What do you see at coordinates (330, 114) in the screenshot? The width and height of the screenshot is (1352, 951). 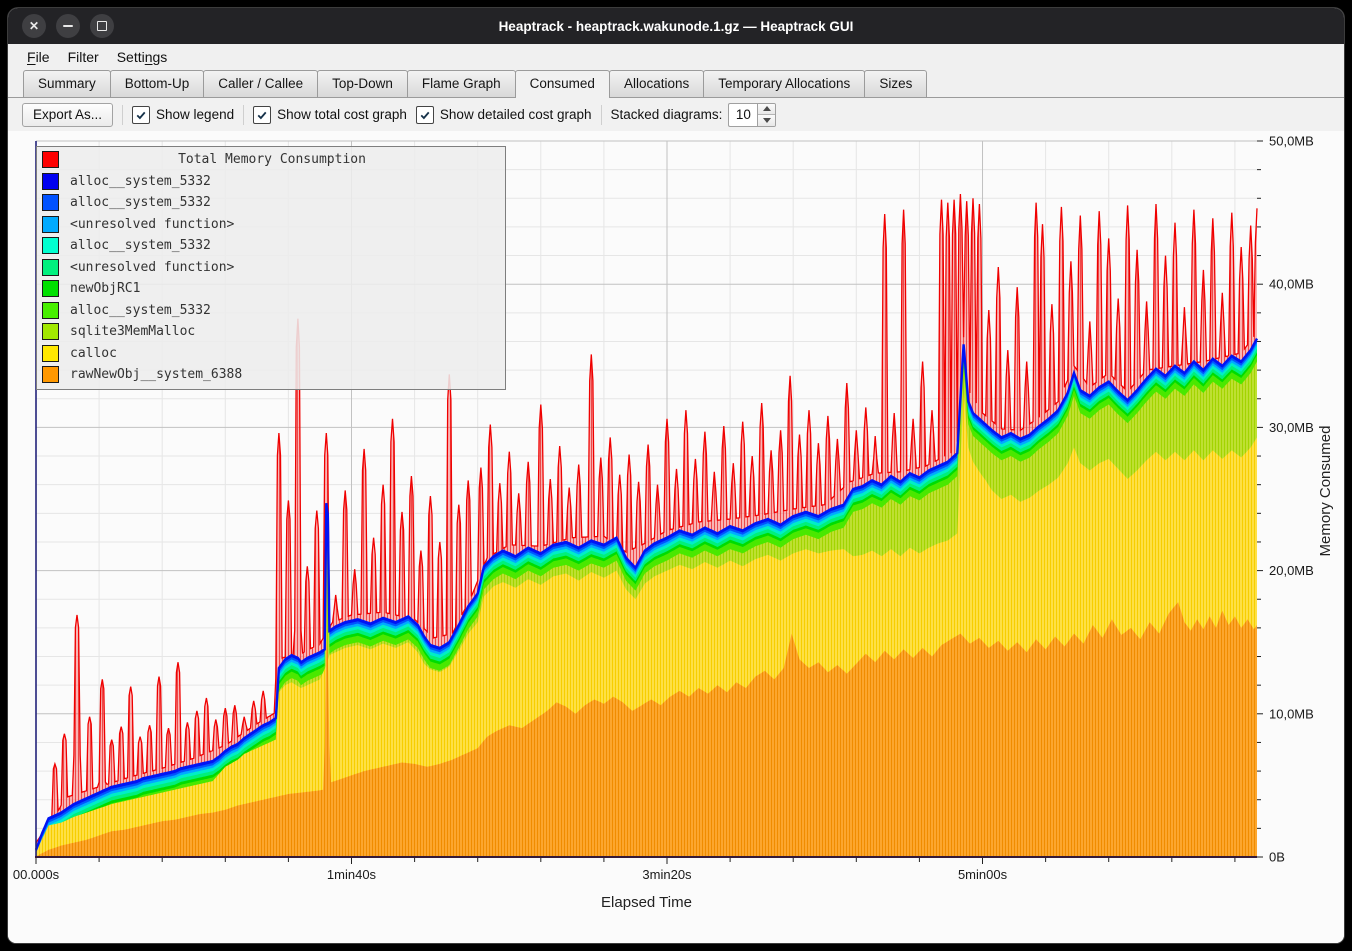 I see `show-total-cost-checkbox: Show total cost graph` at bounding box center [330, 114].